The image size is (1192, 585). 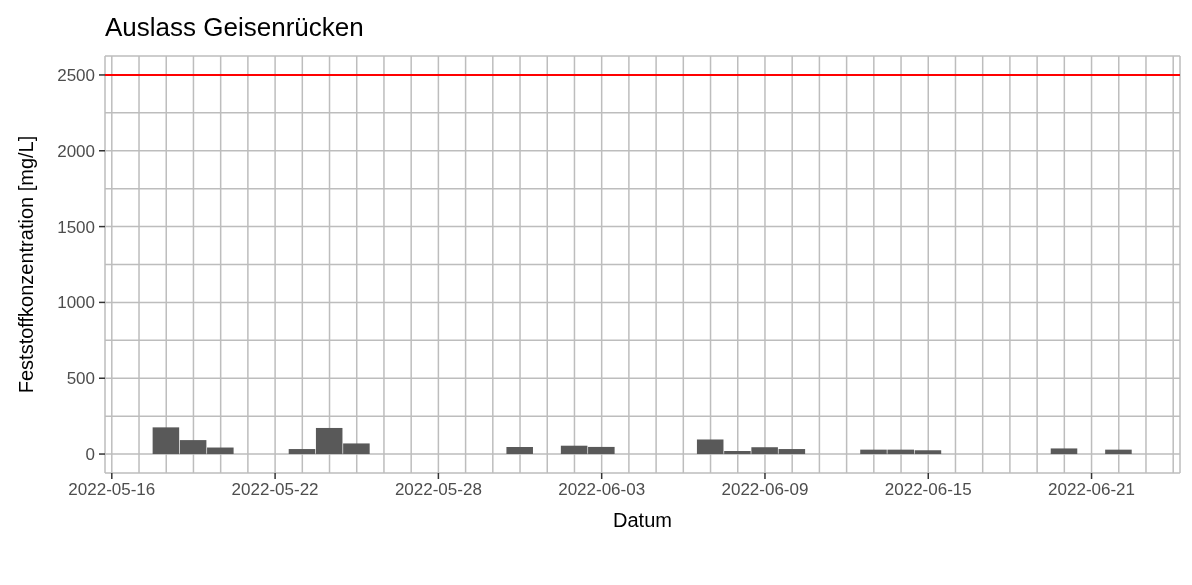 What do you see at coordinates (76, 75) in the screenshot?
I see `y-tick-label: 2500` at bounding box center [76, 75].